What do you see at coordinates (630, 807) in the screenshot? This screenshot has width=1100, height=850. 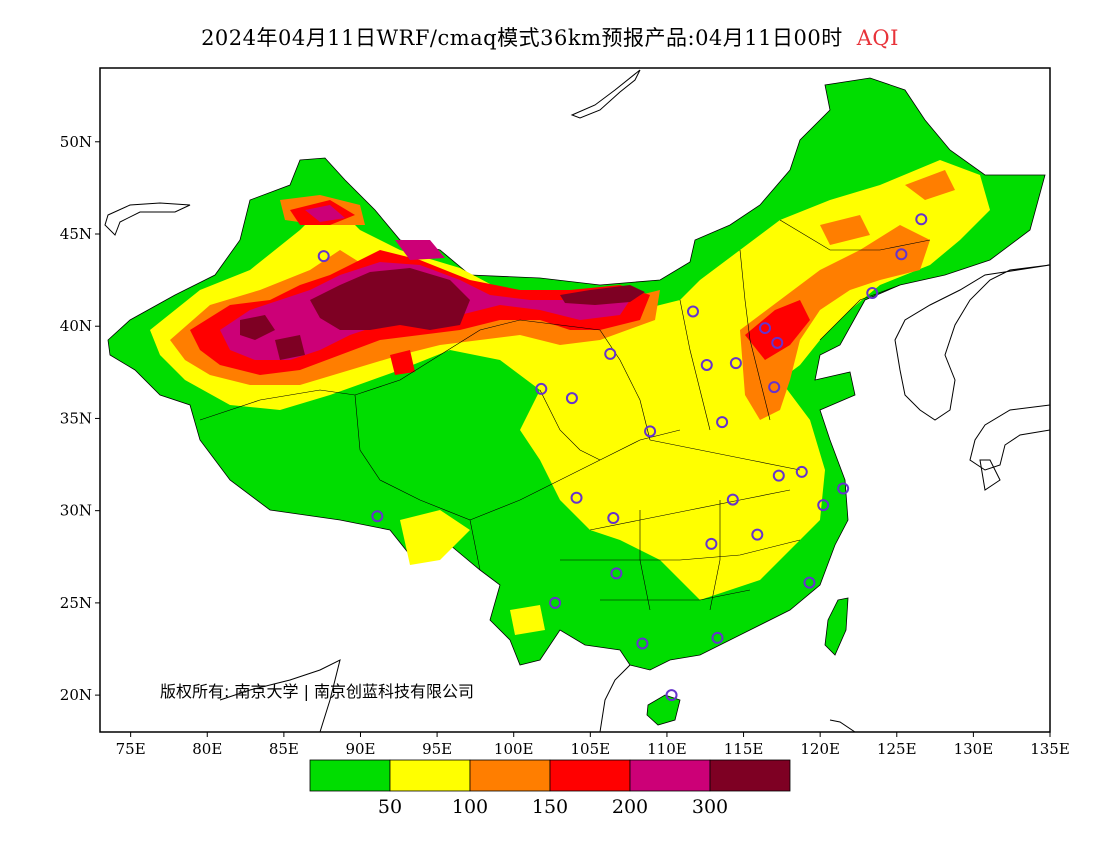 I see `legend-label: 200` at bounding box center [630, 807].